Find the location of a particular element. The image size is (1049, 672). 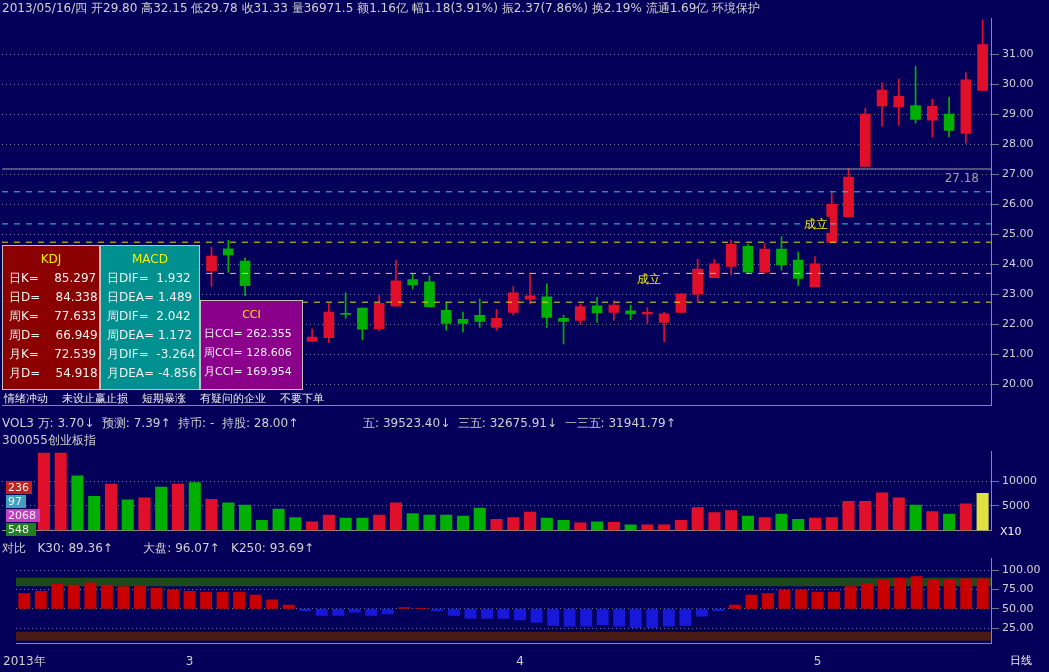

annotation: 548 is located at coordinates (21, 529).